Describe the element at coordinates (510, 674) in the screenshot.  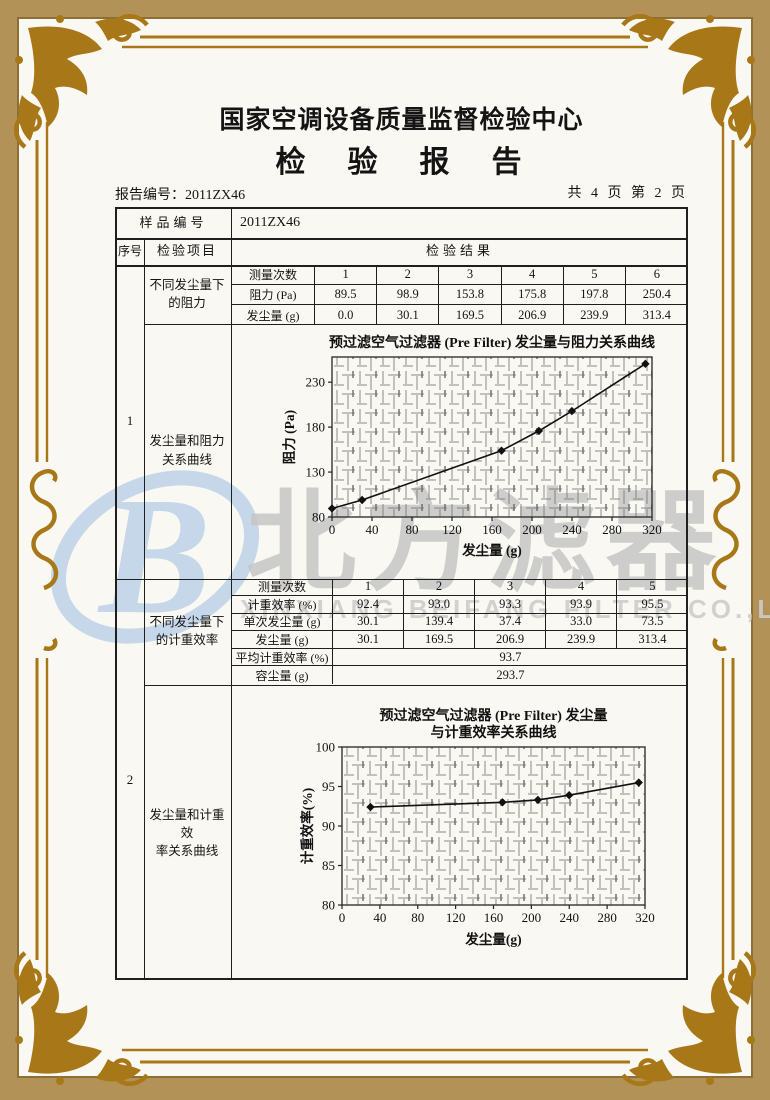
I see `table-cell: 293.7` at that location.